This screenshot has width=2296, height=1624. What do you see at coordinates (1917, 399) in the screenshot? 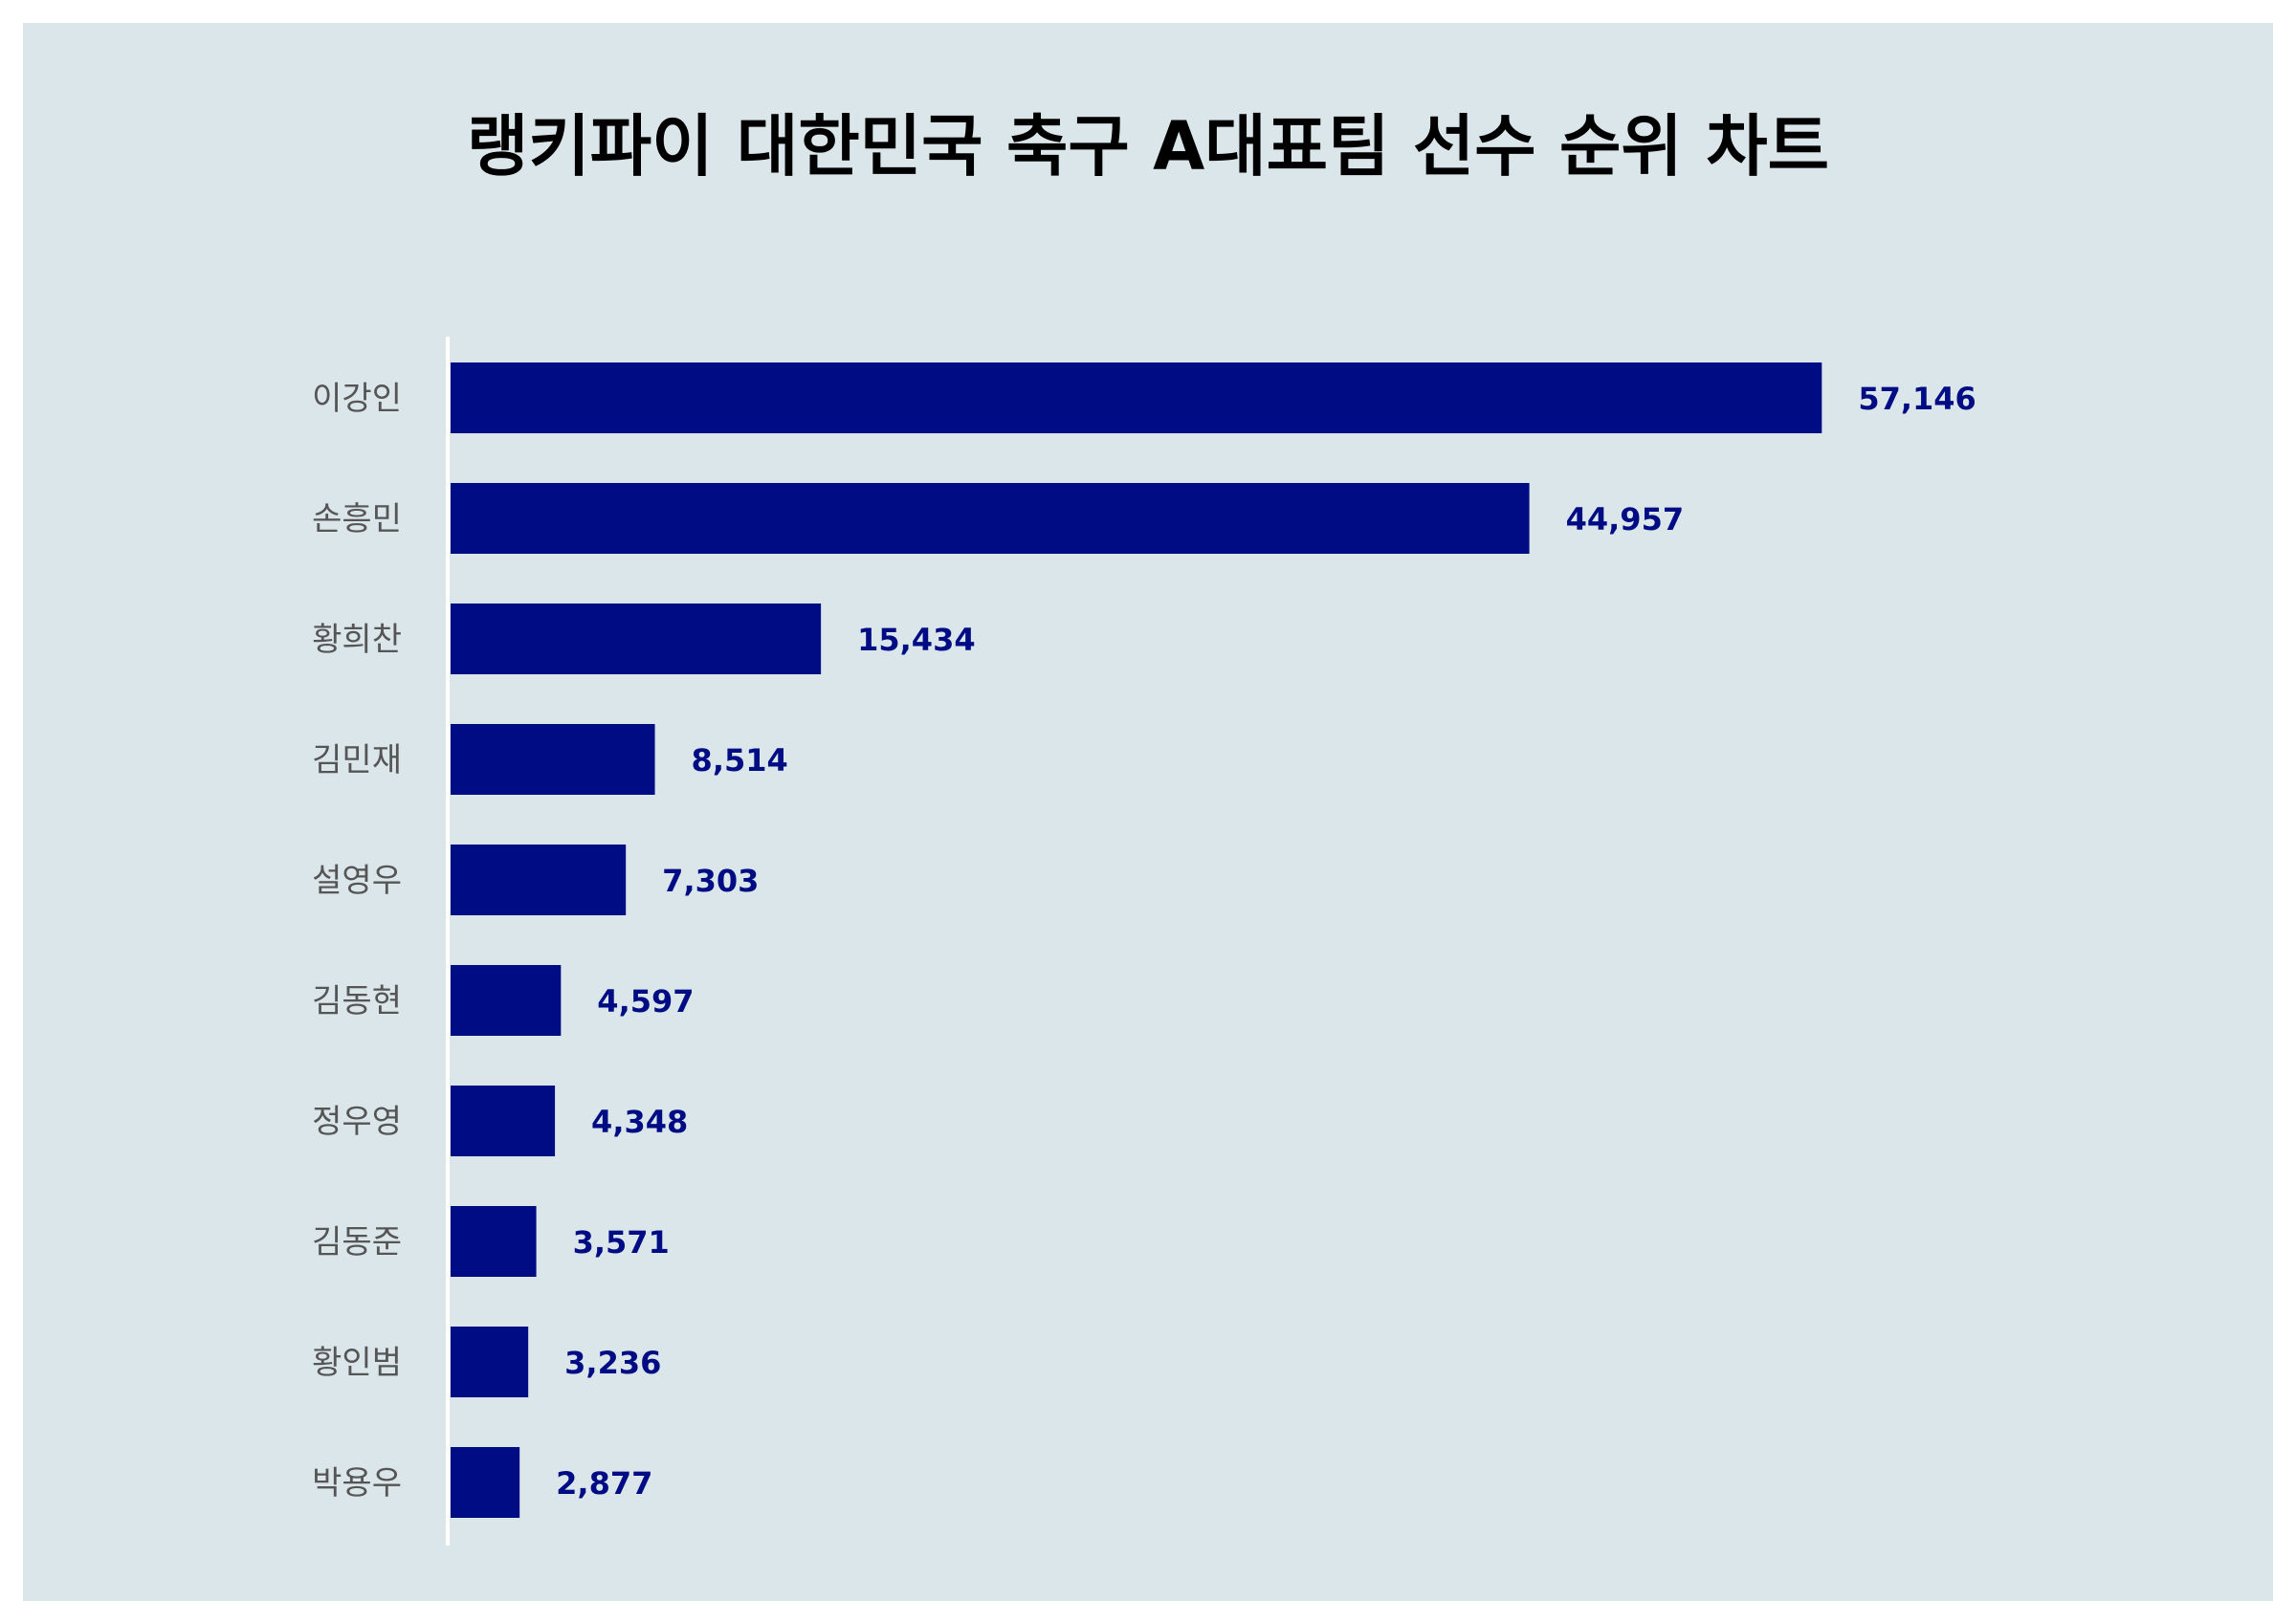
I see `data-label: 57,146` at bounding box center [1917, 399].